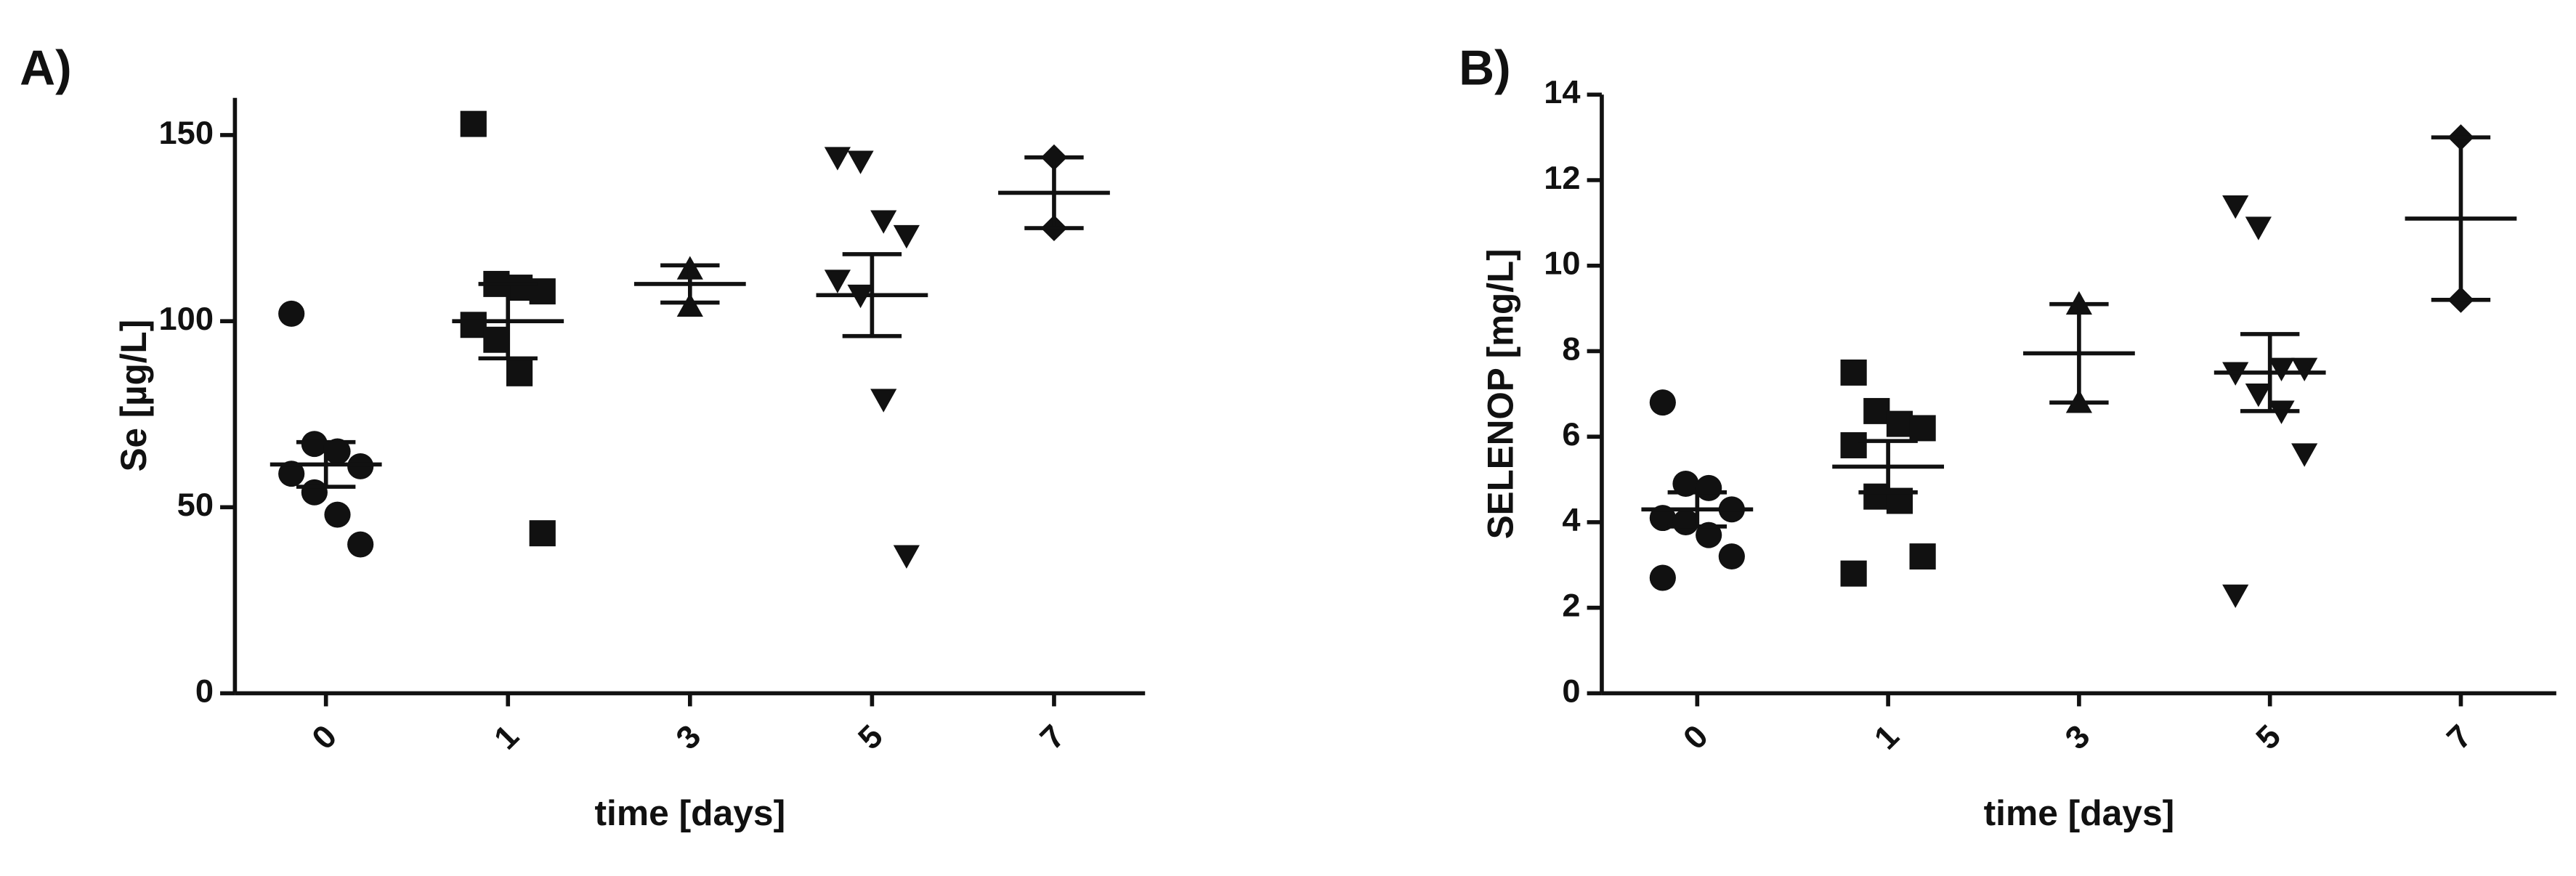  I want to click on y-axis-label: Se [µg/L], so click(133, 396).